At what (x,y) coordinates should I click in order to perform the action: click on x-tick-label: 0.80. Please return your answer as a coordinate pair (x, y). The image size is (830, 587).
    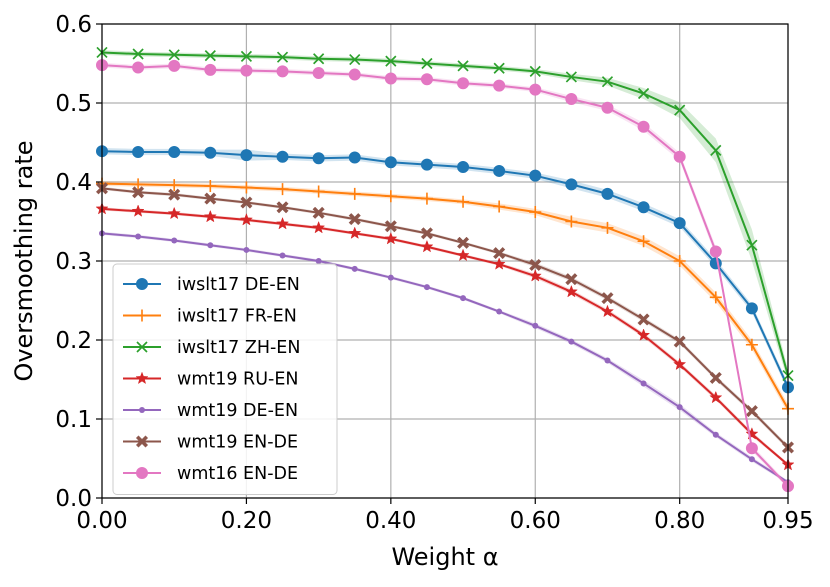
    Looking at the image, I should click on (679, 521).